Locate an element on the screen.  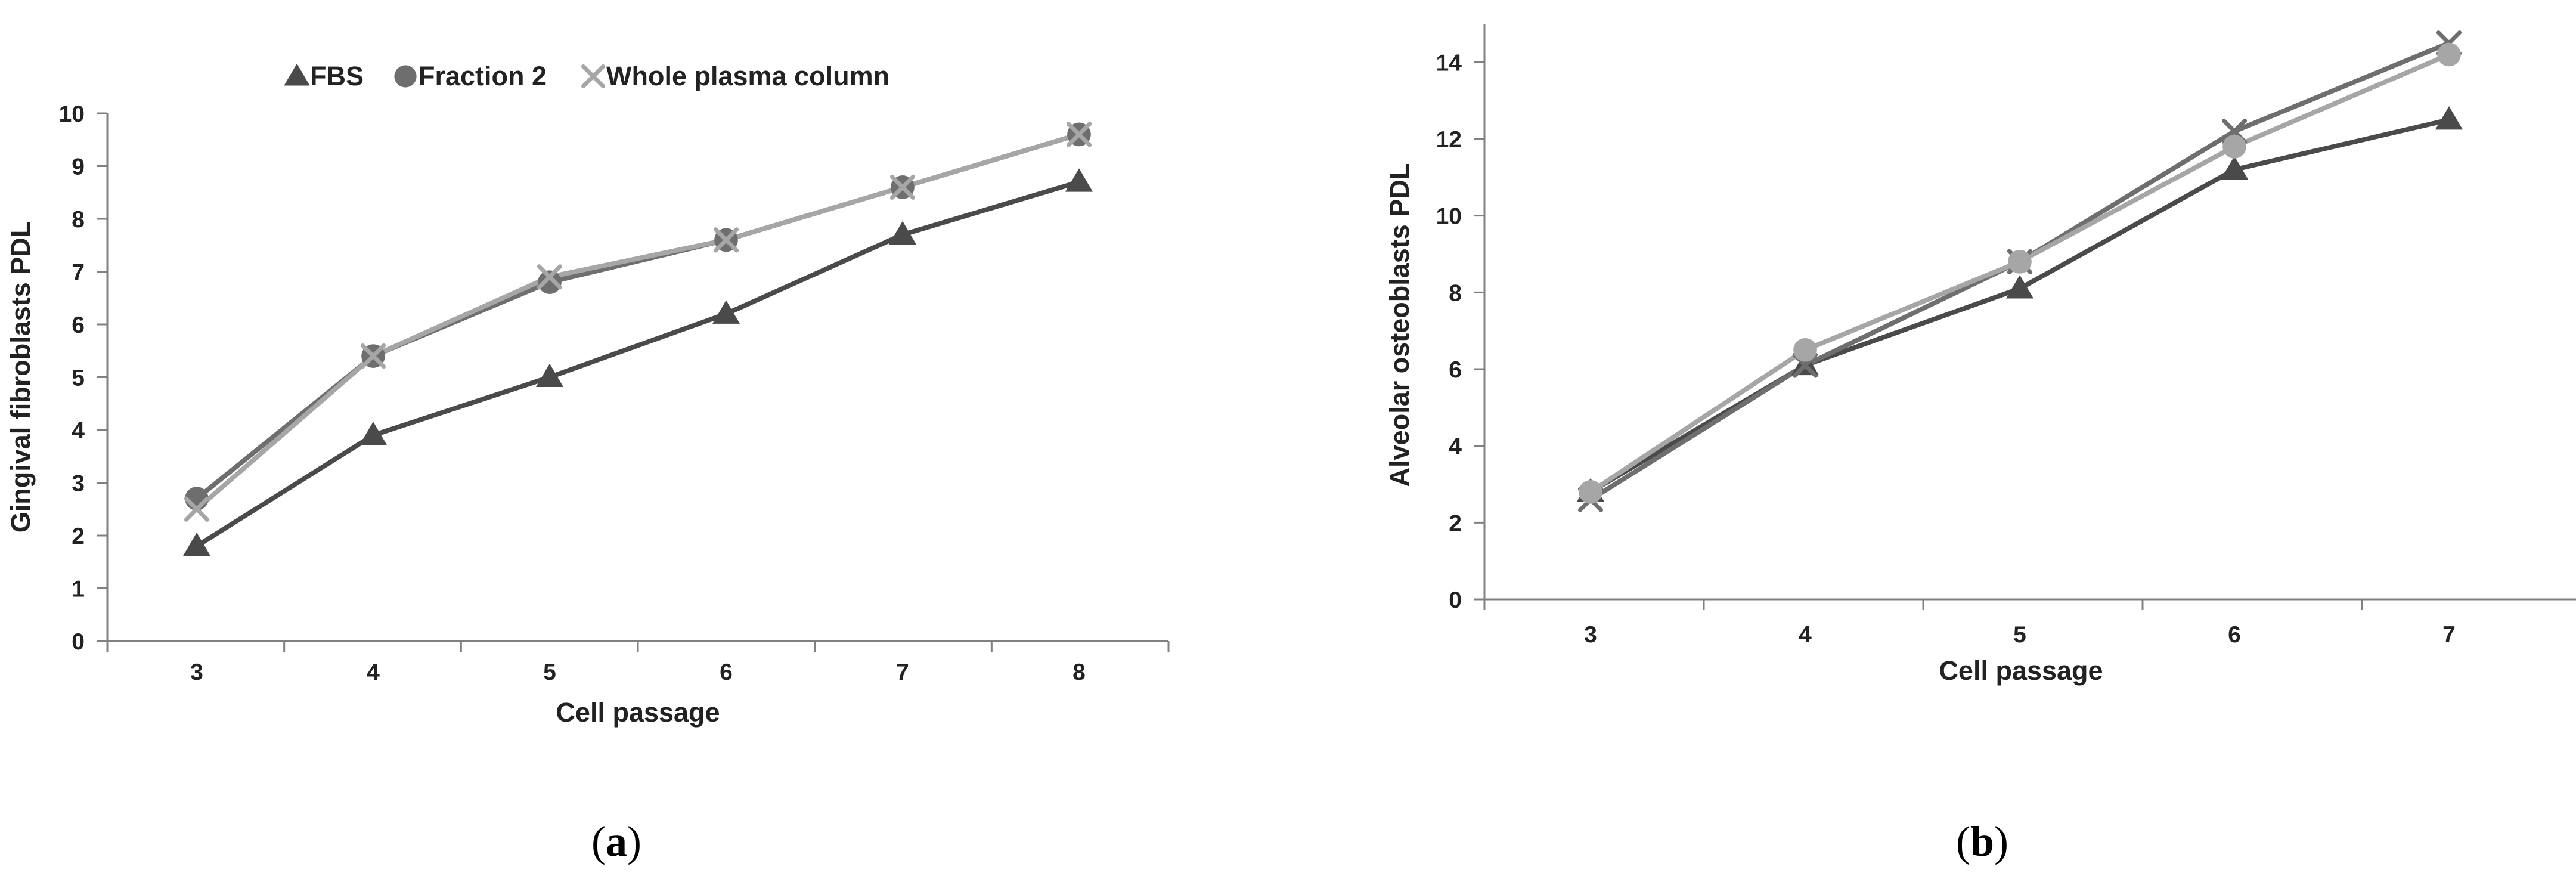
legend-item-fraction-2: Fraction 2 is located at coordinates (470, 76).